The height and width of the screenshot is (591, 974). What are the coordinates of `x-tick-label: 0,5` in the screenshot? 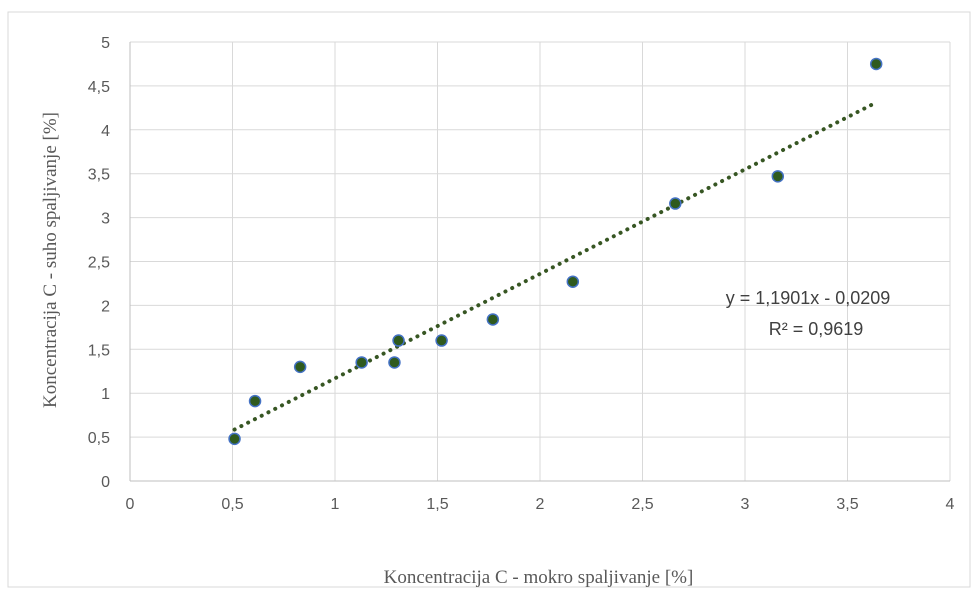 It's located at (232, 504).